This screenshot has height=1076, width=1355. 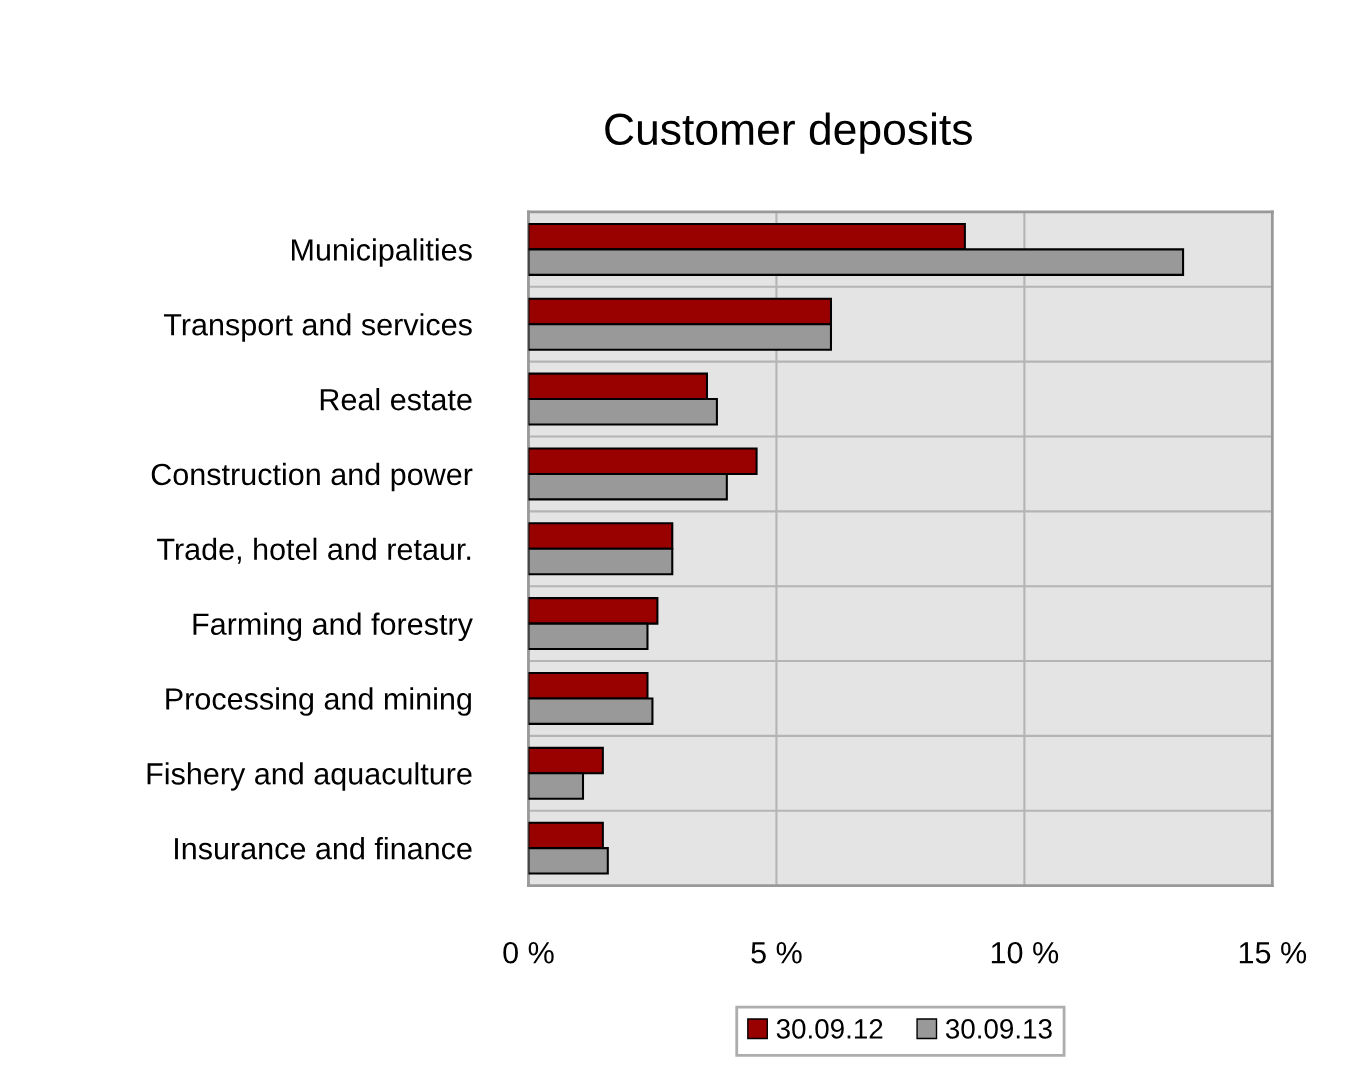 What do you see at coordinates (314, 550) in the screenshot?
I see `y-tick-label: Trade, hotel and retaur.` at bounding box center [314, 550].